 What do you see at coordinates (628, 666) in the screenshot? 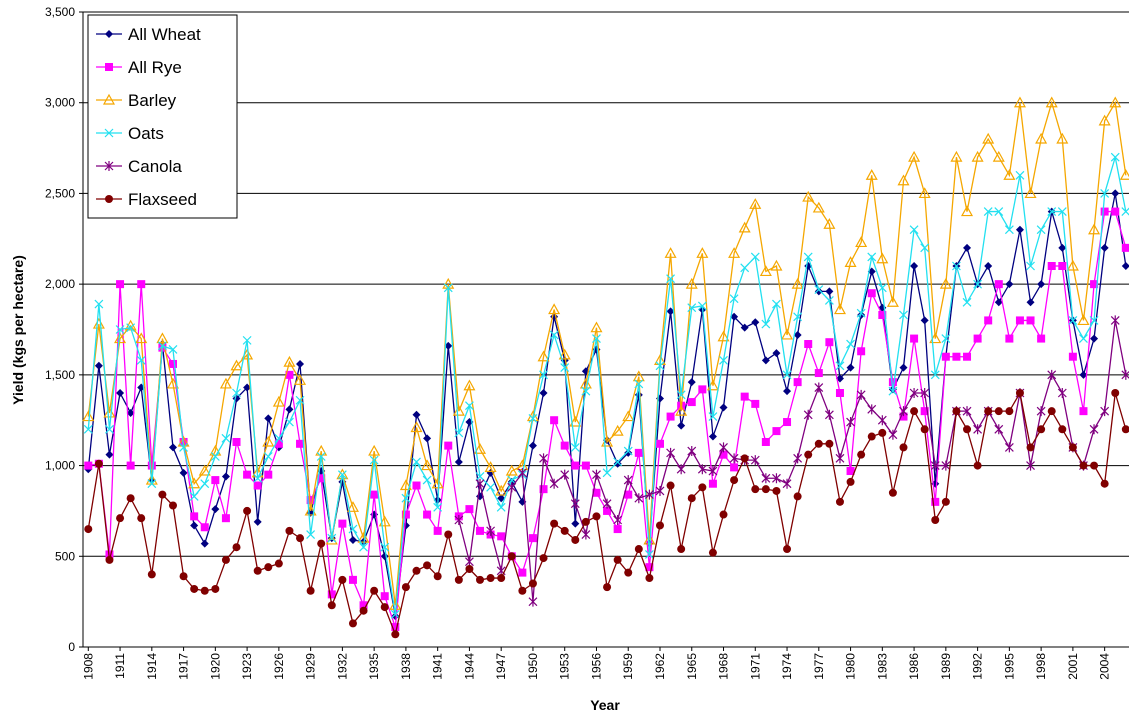
I see `x-tick-label: 1959` at bounding box center [628, 666].